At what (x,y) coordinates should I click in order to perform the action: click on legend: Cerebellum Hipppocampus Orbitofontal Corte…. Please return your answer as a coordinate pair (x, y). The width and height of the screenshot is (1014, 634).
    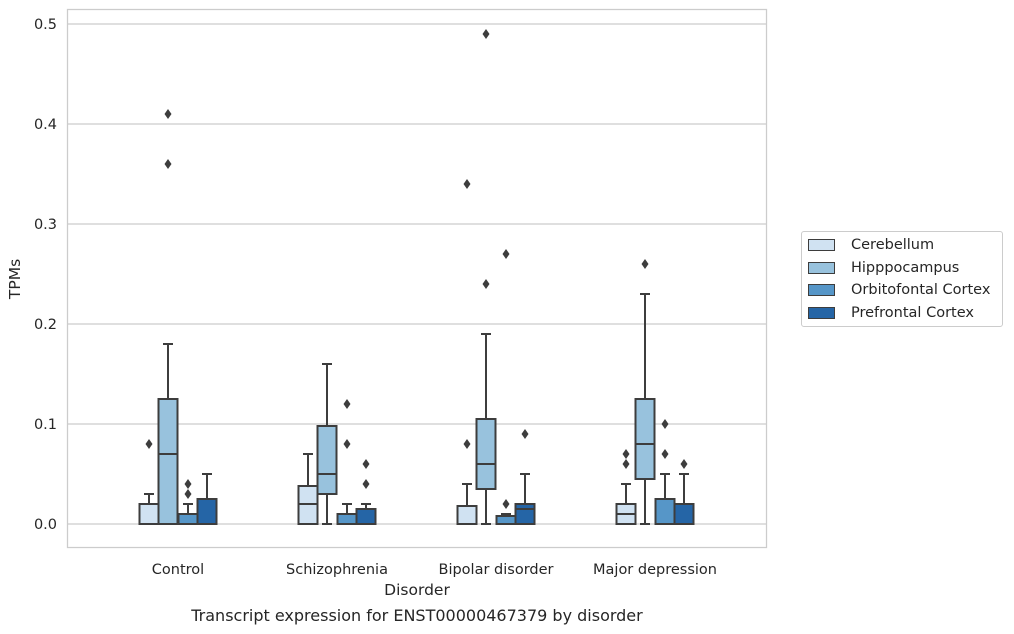
    Looking at the image, I should click on (902, 279).